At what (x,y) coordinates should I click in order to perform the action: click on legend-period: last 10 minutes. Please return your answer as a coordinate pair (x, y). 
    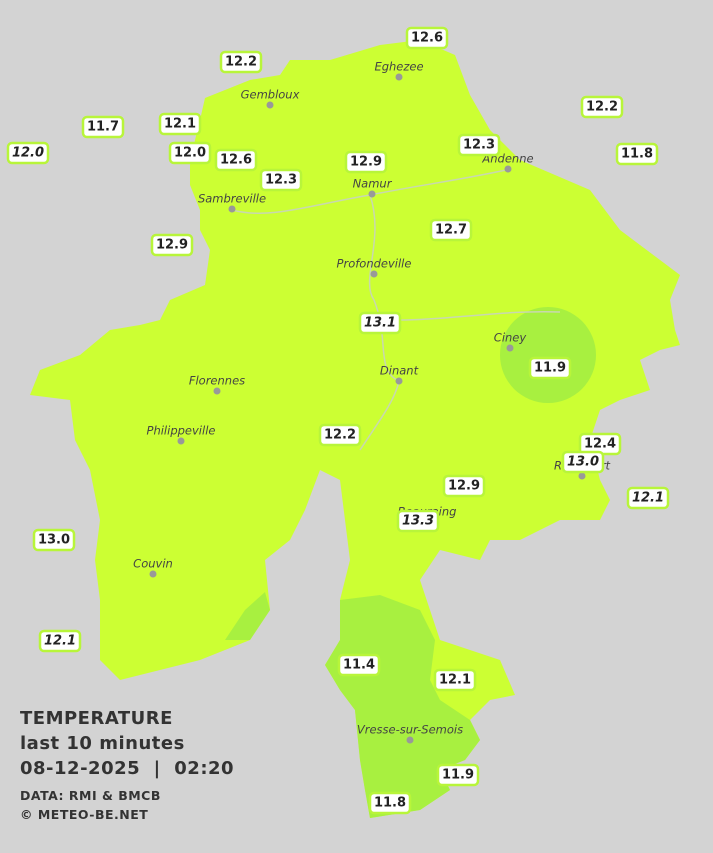
    Looking at the image, I should click on (102, 743).